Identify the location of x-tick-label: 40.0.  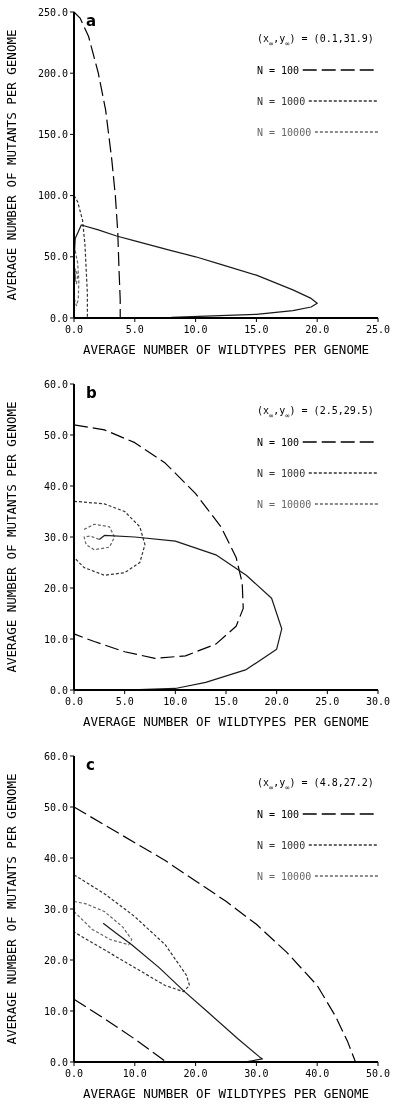
(317, 1073).